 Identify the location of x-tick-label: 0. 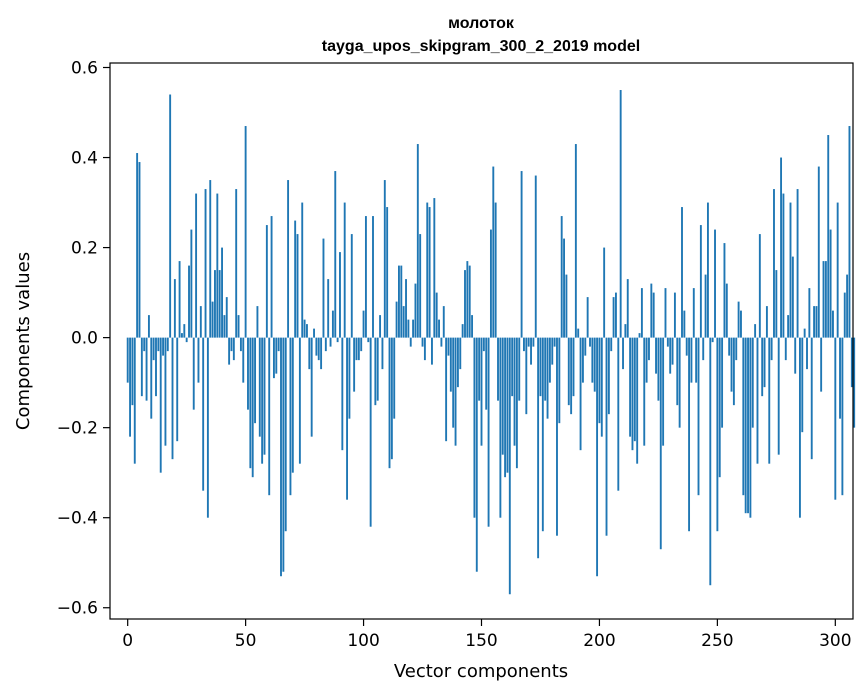
(127, 641).